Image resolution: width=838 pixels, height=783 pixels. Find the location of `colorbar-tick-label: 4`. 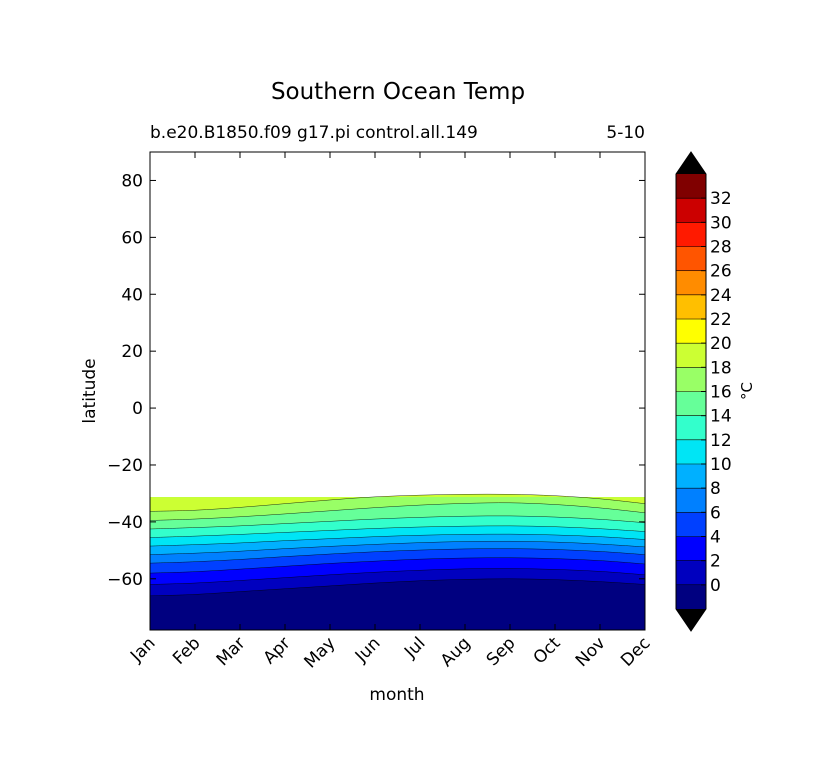

colorbar-tick-label: 4 is located at coordinates (715, 538).